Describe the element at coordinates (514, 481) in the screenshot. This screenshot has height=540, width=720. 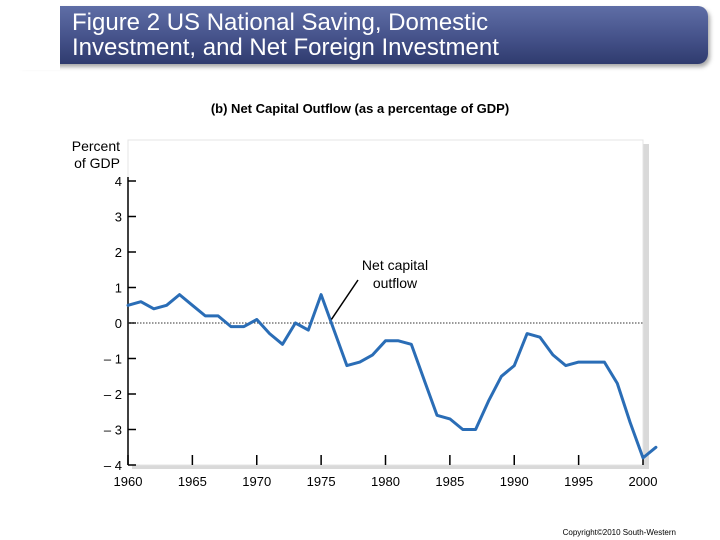
I see `x-tick-label-6: 1990` at that location.